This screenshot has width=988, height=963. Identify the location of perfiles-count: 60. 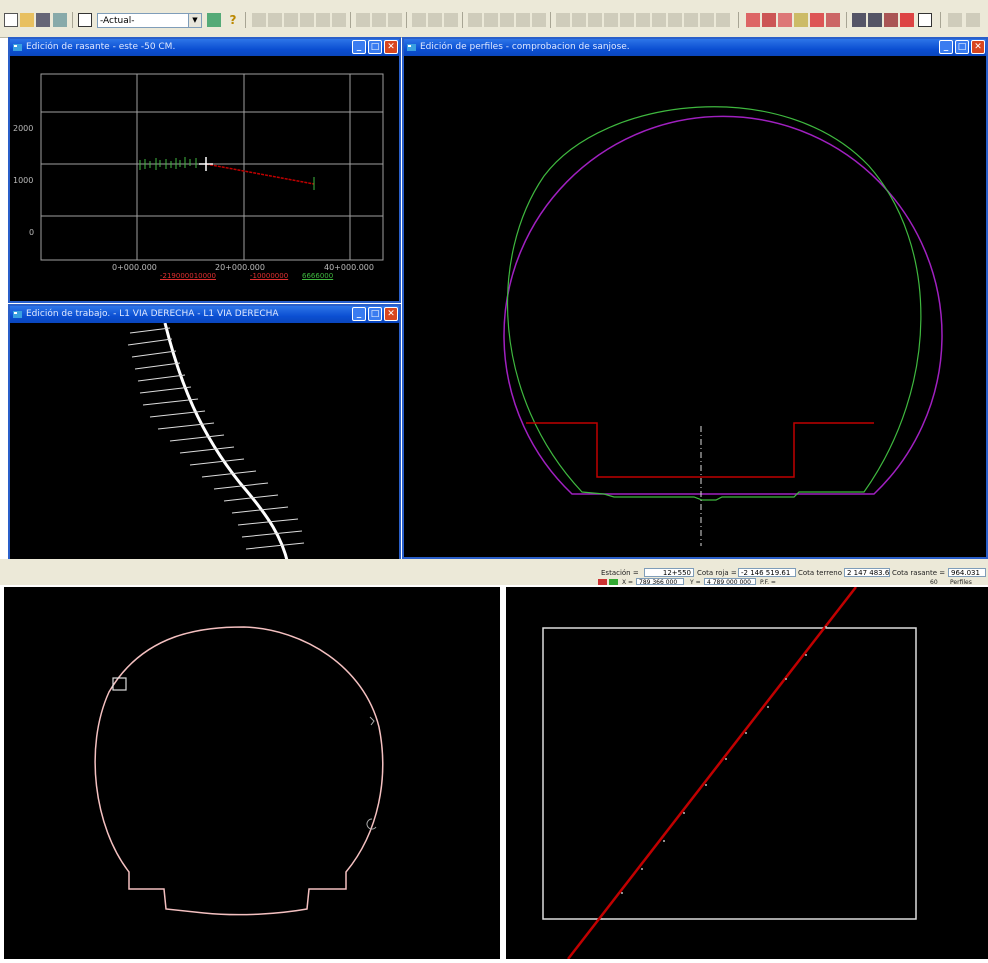
(934, 582).